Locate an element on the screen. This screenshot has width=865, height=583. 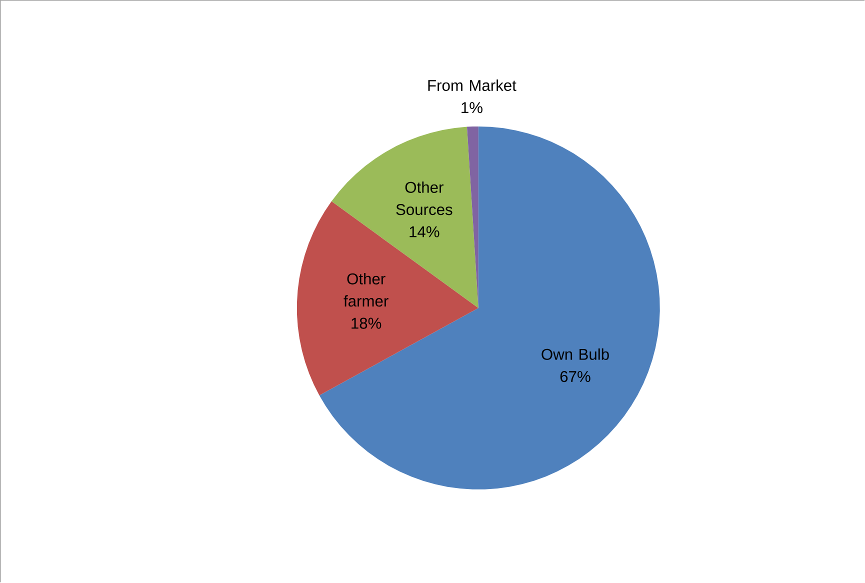
slice-label: Other Sources is located at coordinates (424, 199).